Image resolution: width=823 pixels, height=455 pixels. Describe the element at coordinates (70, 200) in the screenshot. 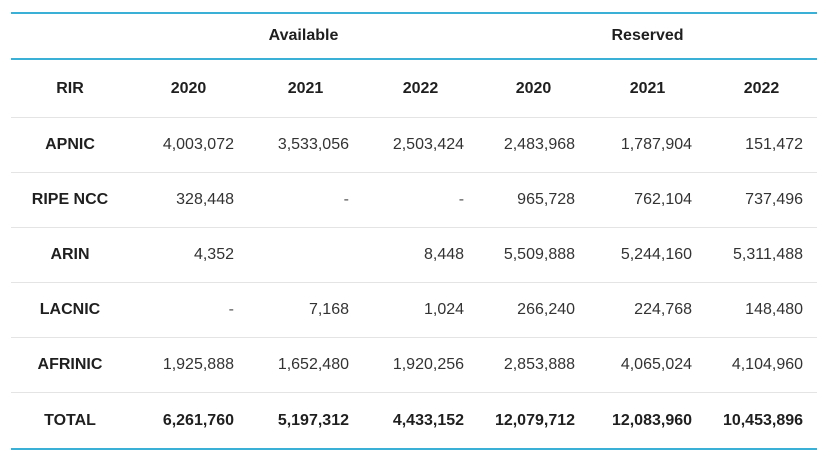

I see `rir-name-cell: RIPE NCC` at that location.